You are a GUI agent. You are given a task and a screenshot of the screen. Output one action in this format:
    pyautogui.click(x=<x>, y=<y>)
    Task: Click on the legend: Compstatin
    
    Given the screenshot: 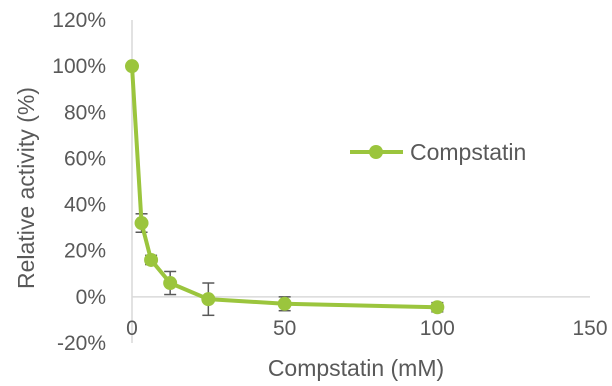 What is the action you would take?
    pyautogui.click(x=438, y=152)
    